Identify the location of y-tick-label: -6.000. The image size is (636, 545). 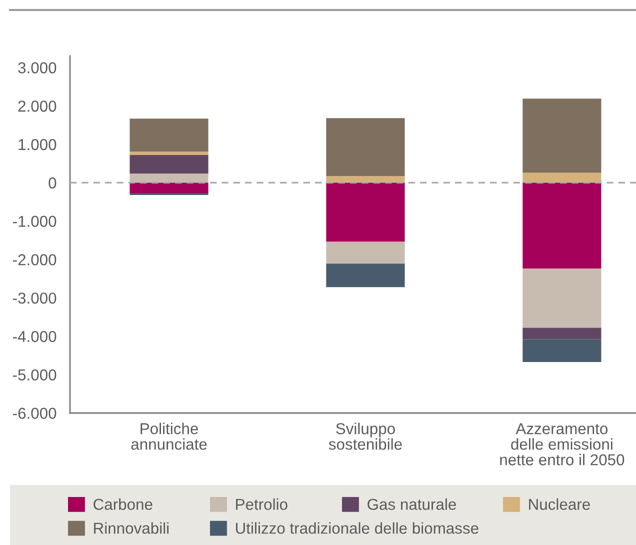
(34, 413).